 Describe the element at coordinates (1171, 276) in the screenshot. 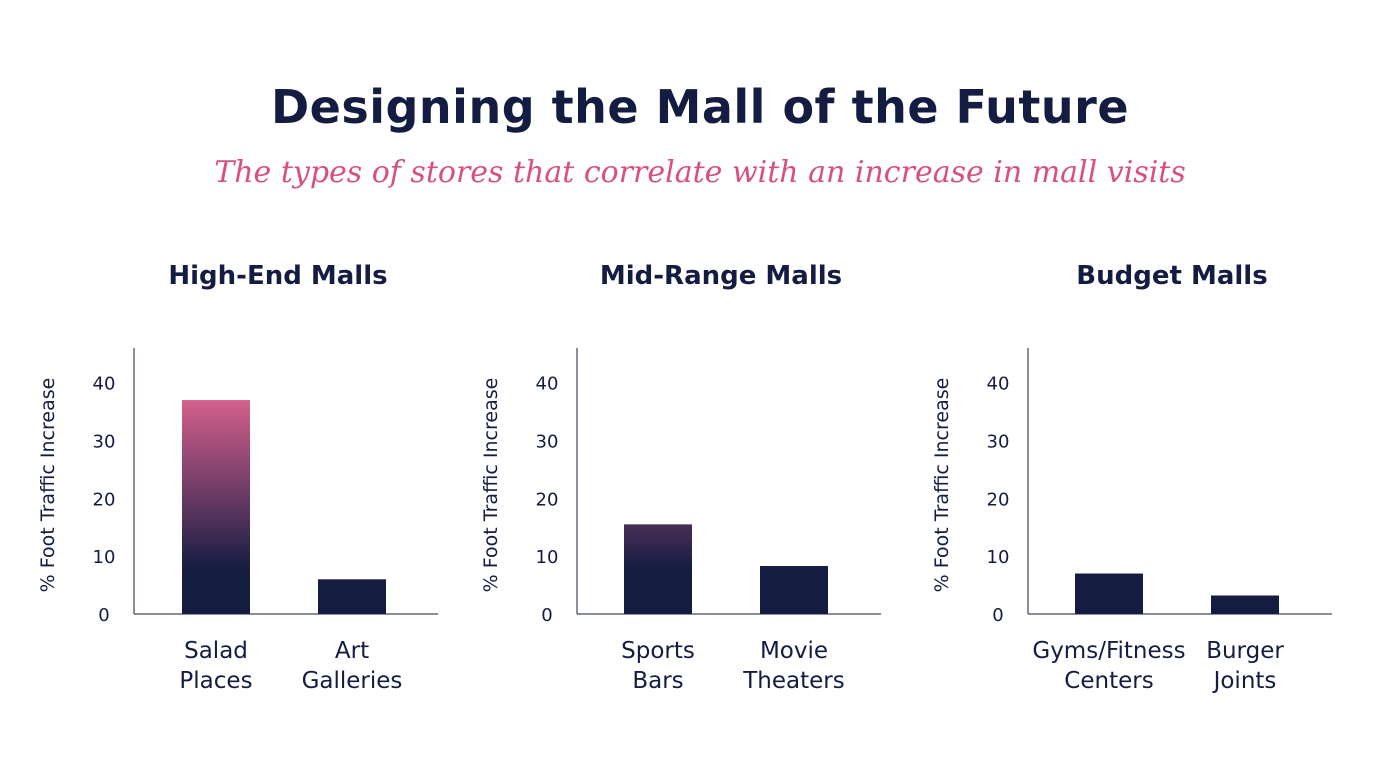

I see `chart-title: Budget Malls` at that location.